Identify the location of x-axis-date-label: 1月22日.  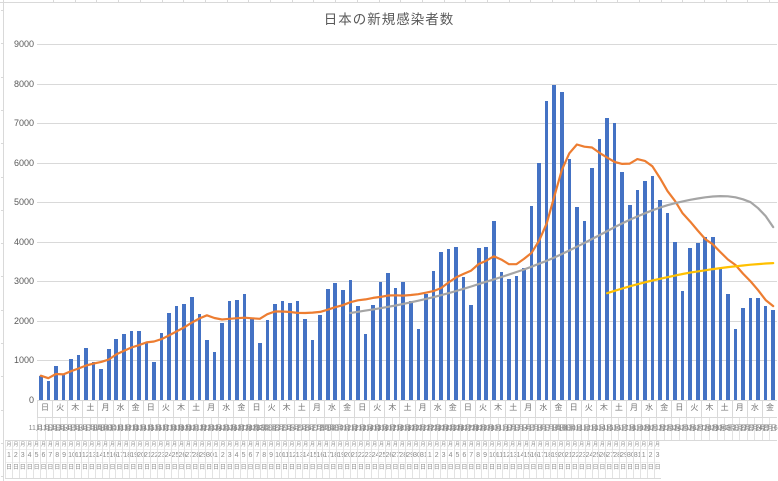
(660, 429).